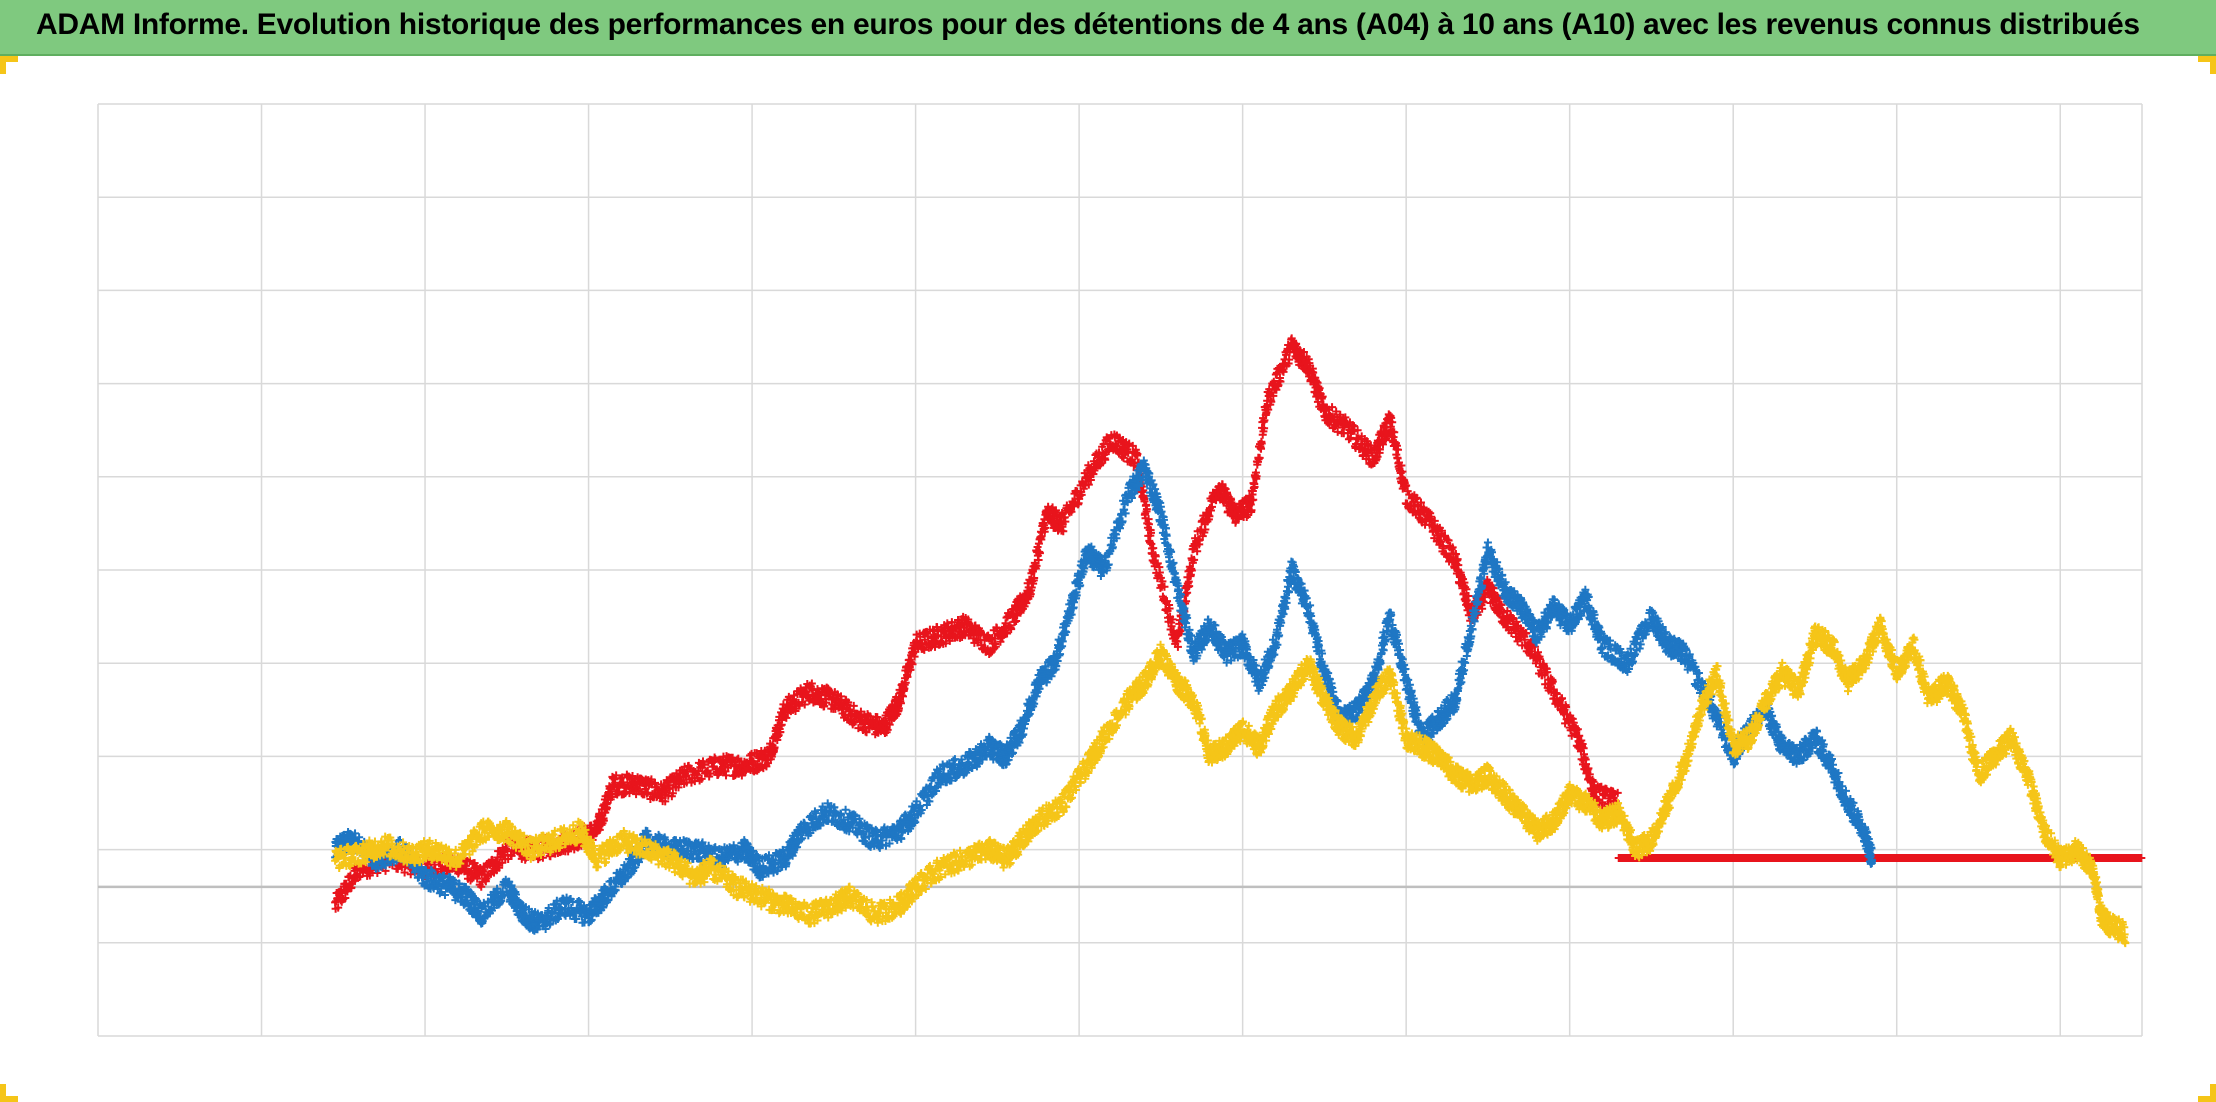  I want to click on corner-accent-bottom-left, so click(9, 1093).